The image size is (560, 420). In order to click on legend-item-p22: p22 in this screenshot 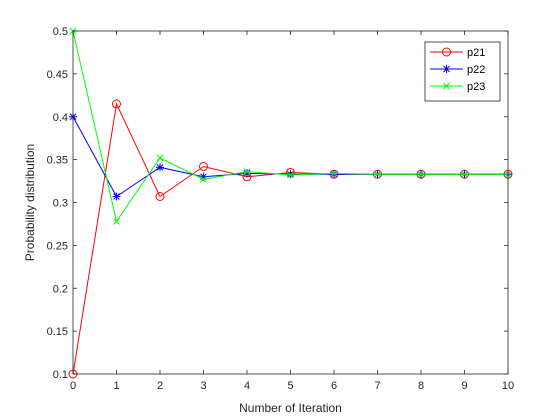, I will do `click(457, 70)`.